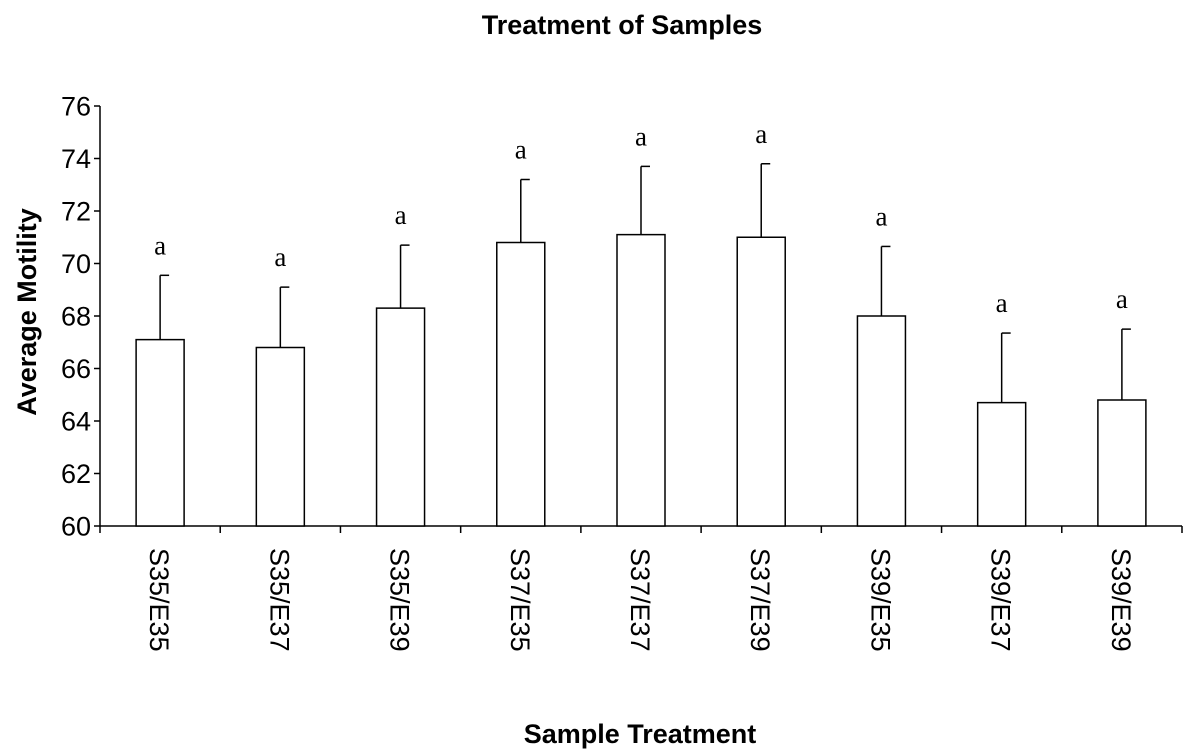 The height and width of the screenshot is (755, 1187). Describe the element at coordinates (760, 600) in the screenshot. I see `x-tick-label: S37/E39` at that location.